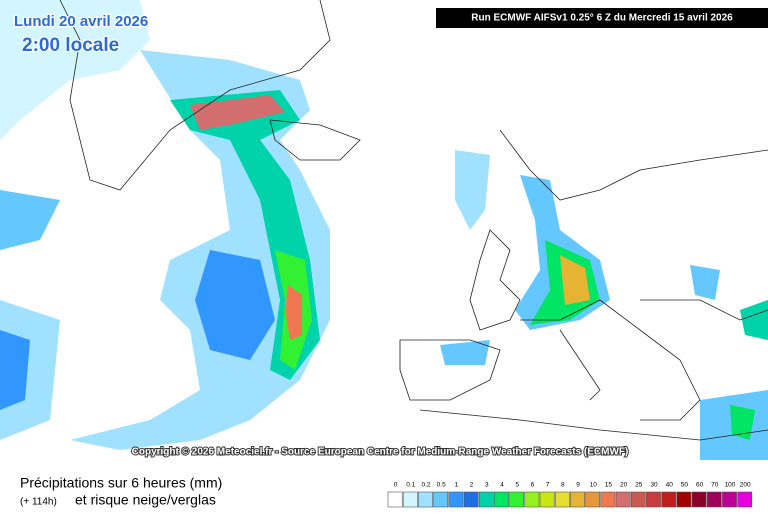 The image size is (768, 517). Describe the element at coordinates (487, 485) in the screenshot. I see `scale-label: 3` at that location.